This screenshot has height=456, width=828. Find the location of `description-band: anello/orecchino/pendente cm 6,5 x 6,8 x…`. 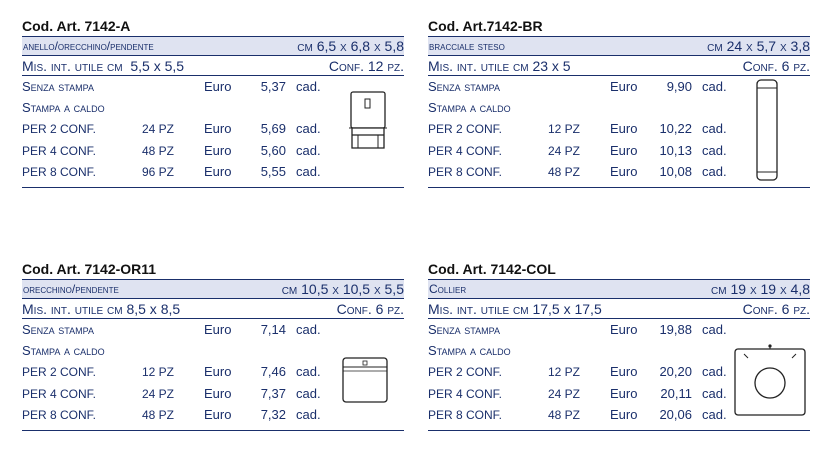

description-band: anello/orecchino/pendente cm 6,5 x 6,8 x… is located at coordinates (213, 46).